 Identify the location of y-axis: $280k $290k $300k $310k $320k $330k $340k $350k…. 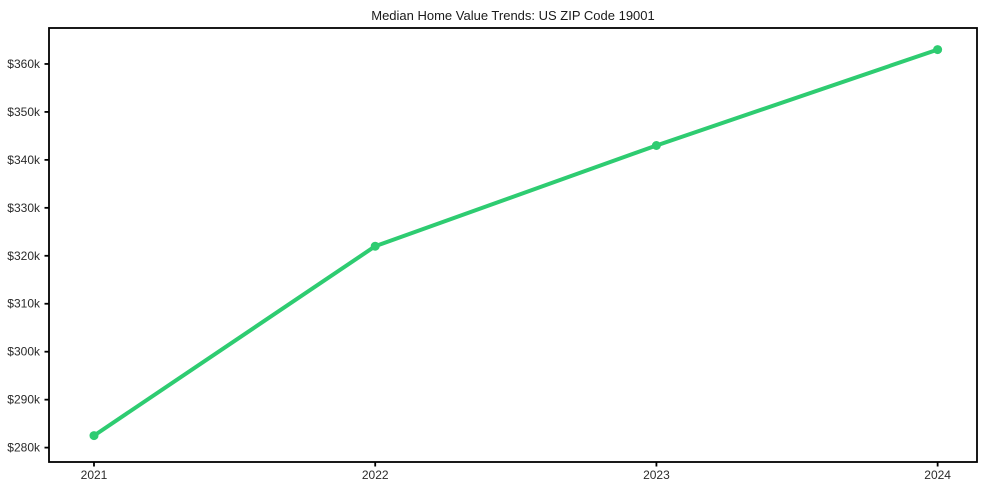
(28, 256).